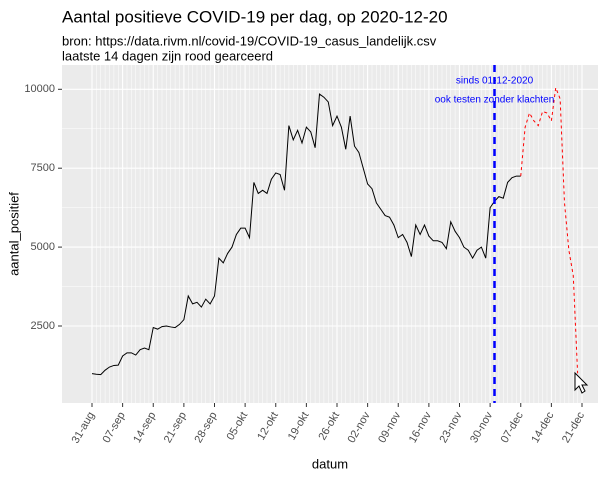 Image resolution: width=607 pixels, height=478 pixels. I want to click on subtitle: laatste 14 dagen zijn rood gearceerd, so click(167, 55).